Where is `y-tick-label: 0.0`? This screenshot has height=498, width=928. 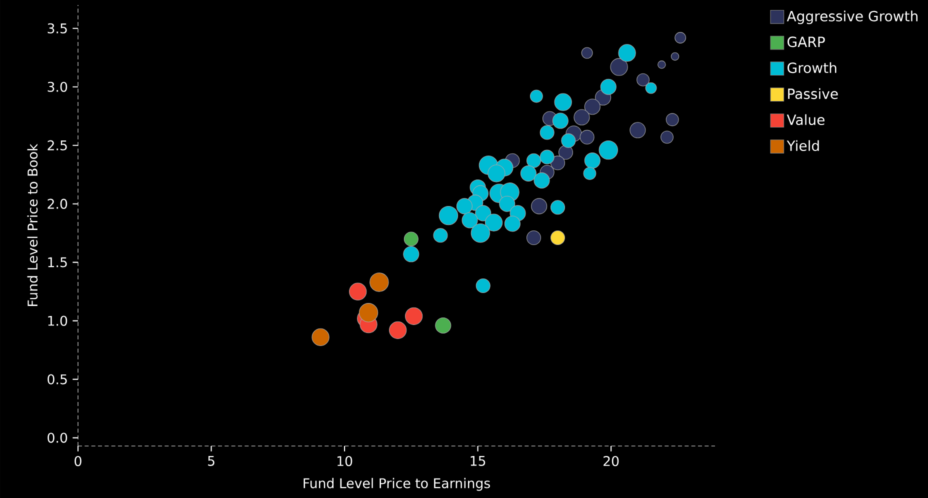
y-tick-label: 0.0 is located at coordinates (58, 437).